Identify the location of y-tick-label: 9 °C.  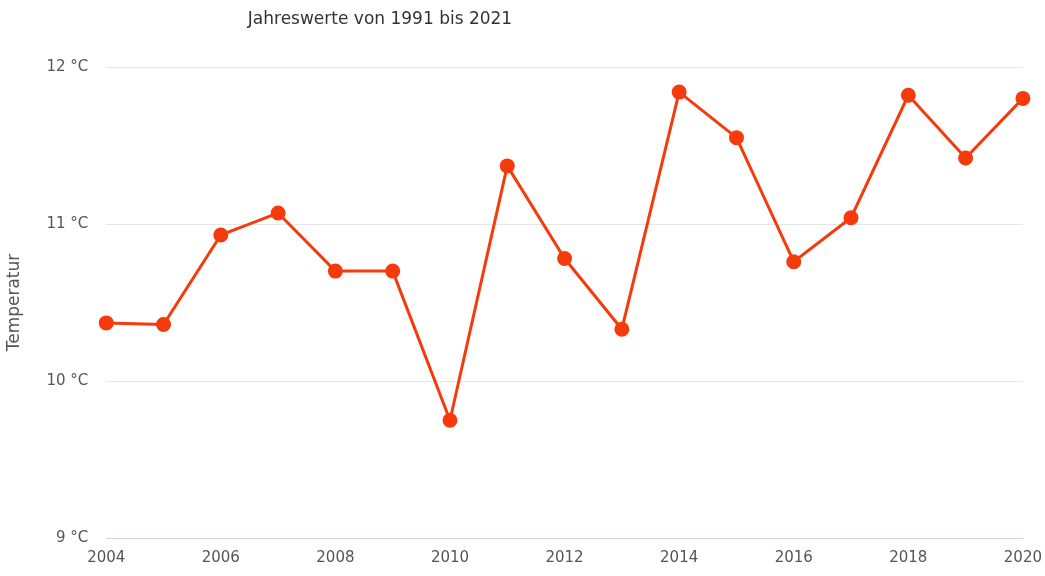
(72, 536).